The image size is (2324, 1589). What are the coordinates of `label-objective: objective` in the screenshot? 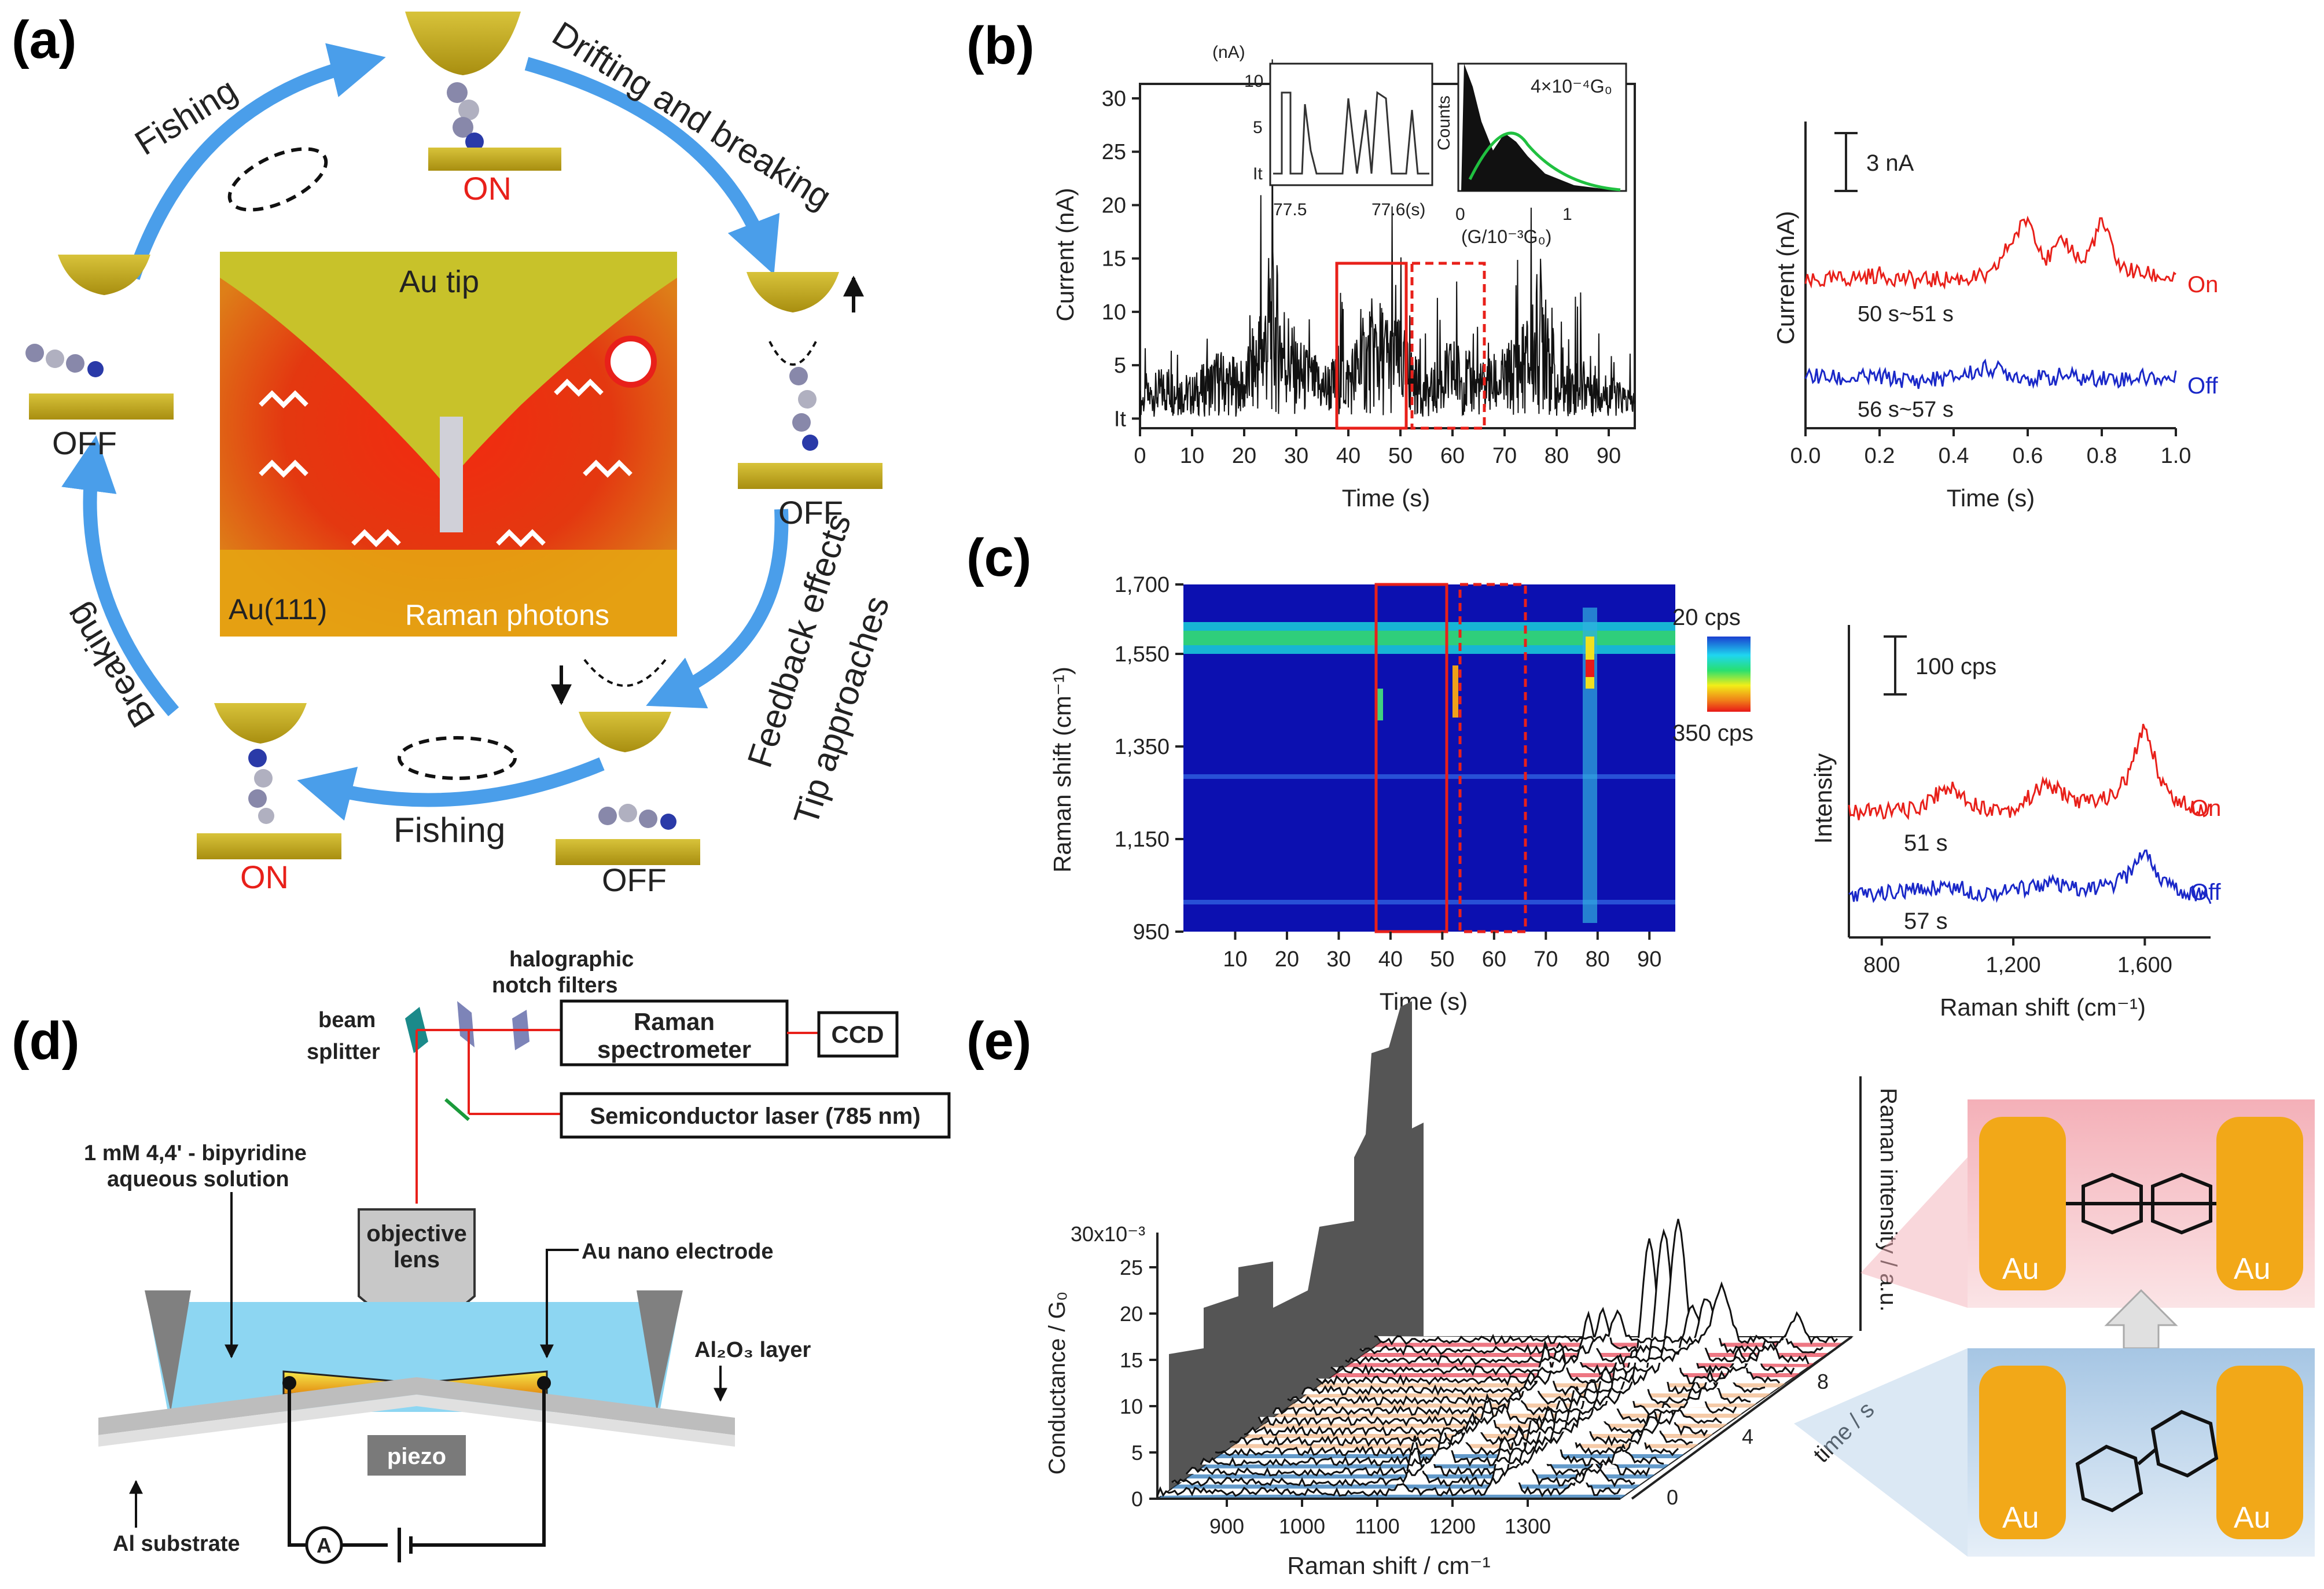 It's located at (416, 1233).